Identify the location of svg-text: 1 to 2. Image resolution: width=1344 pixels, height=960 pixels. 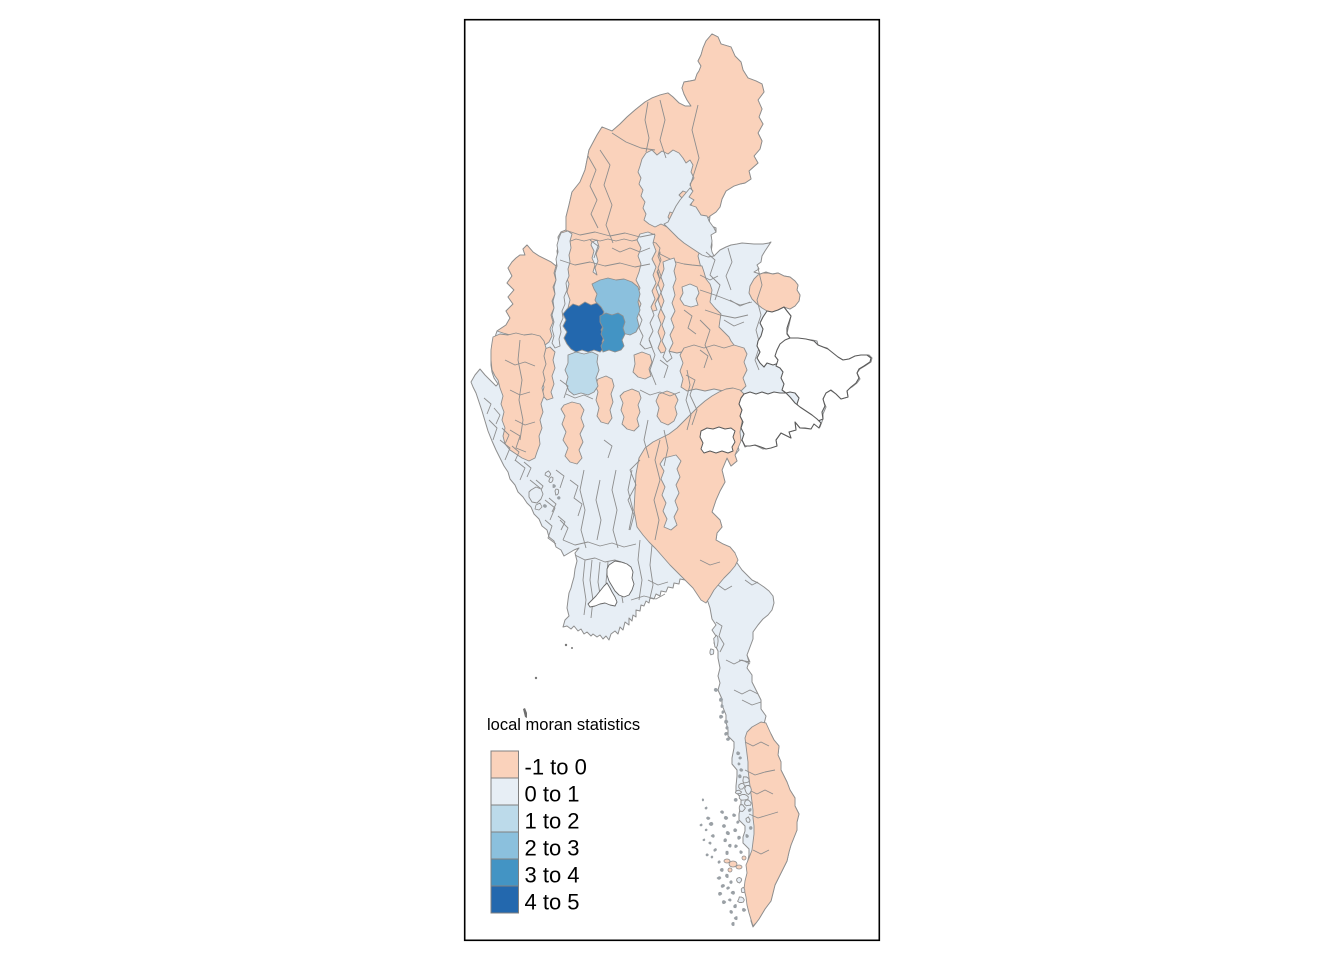
(552, 821).